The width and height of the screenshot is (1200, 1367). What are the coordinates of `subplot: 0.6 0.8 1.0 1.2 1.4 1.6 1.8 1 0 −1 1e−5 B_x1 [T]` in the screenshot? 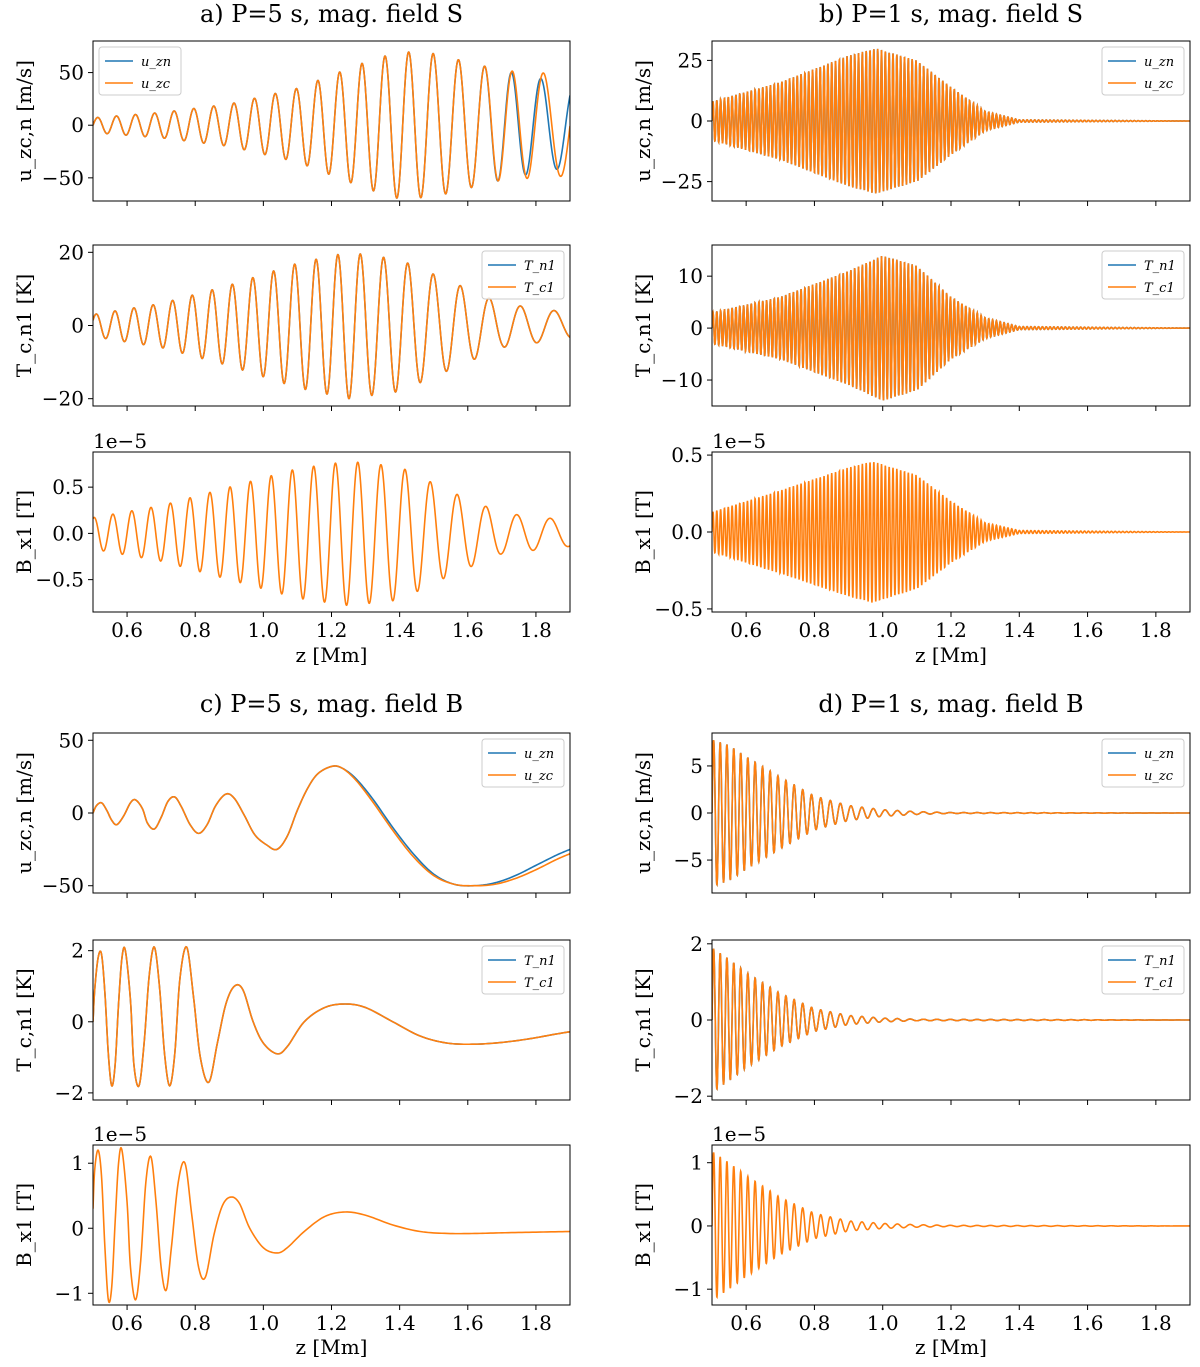 It's located at (911, 1228).